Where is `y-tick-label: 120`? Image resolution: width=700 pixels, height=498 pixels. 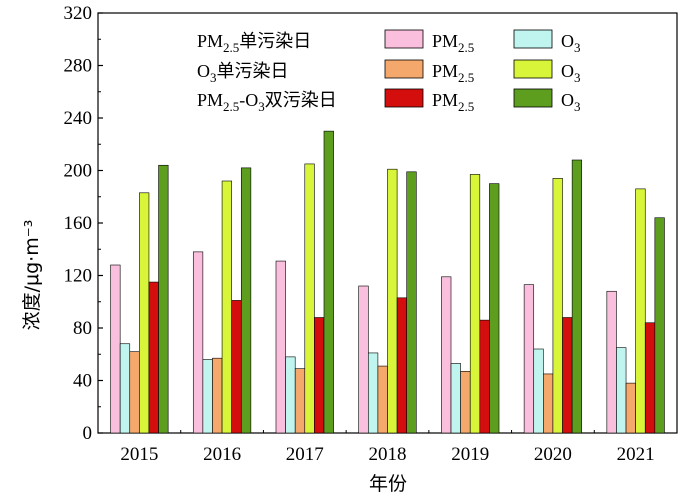
y-tick-label: 120 is located at coordinates (78, 276).